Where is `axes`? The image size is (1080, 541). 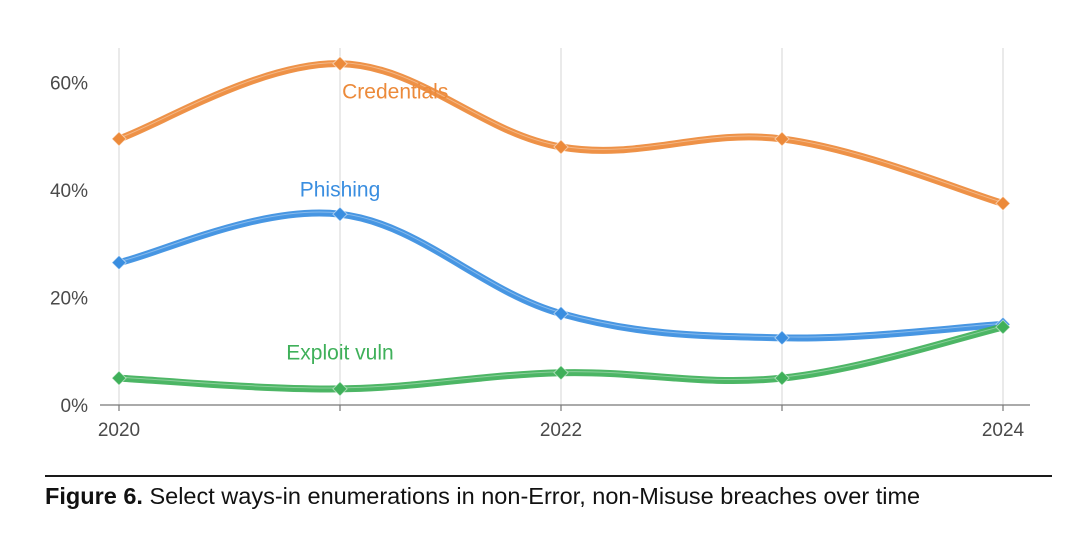 axes is located at coordinates (565, 407).